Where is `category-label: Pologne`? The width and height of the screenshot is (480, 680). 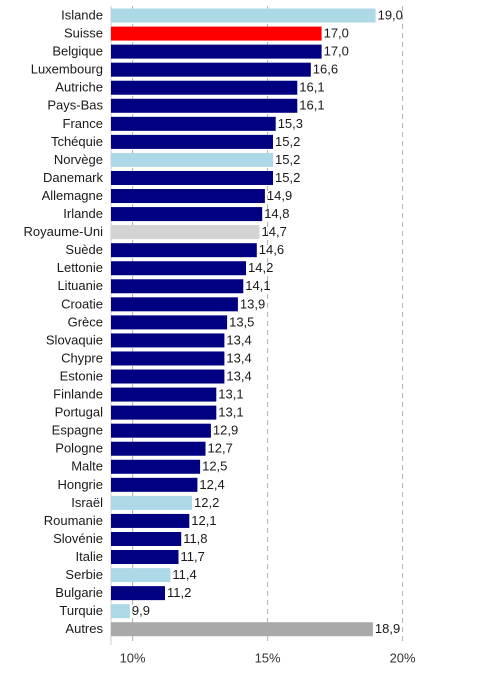 category-label: Pologne is located at coordinates (79, 448).